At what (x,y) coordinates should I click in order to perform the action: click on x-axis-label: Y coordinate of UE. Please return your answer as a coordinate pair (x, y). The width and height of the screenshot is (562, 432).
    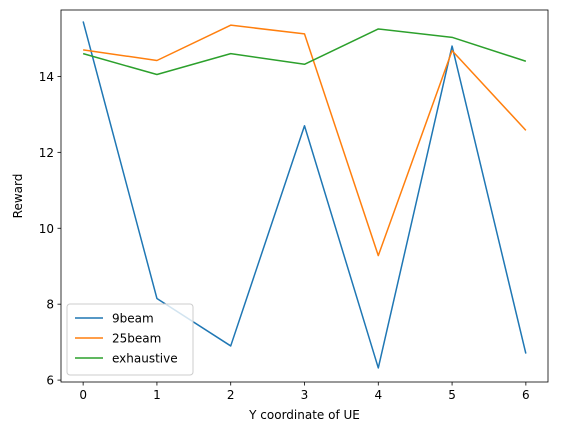
    Looking at the image, I should click on (304, 415).